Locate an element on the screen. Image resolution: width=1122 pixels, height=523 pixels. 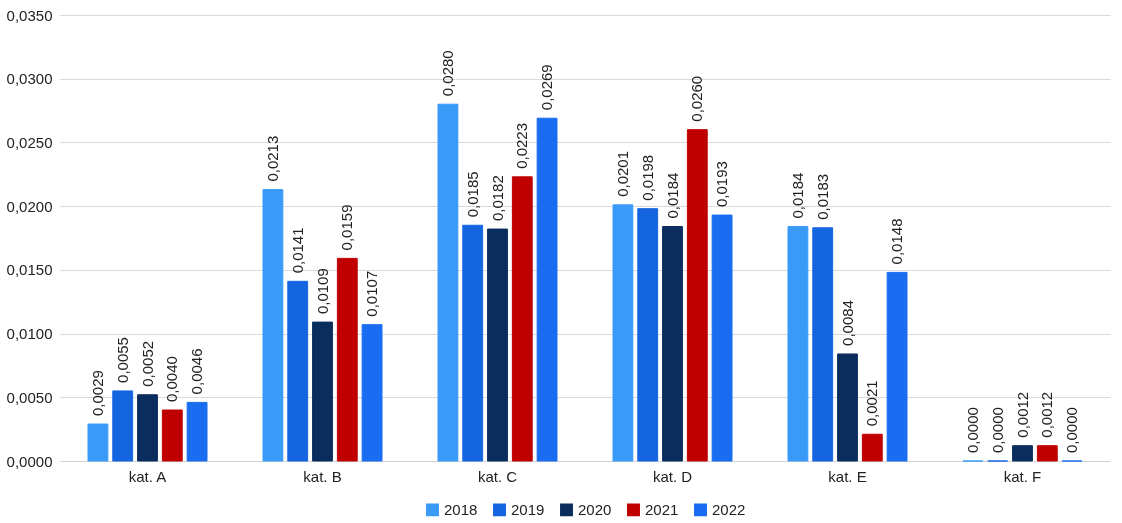
data-label: 0,0148 is located at coordinates (897, 241).